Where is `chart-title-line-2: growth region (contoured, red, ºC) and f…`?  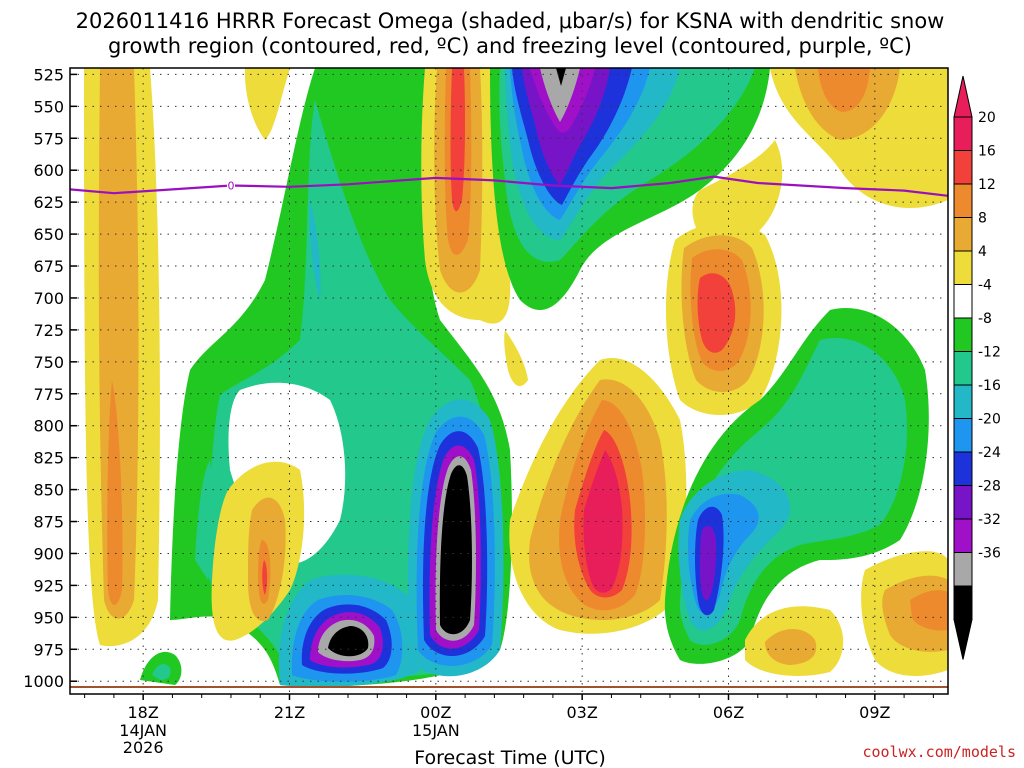
chart-title-line-2: growth region (contoured, red, ºC) and f… is located at coordinates (510, 46).